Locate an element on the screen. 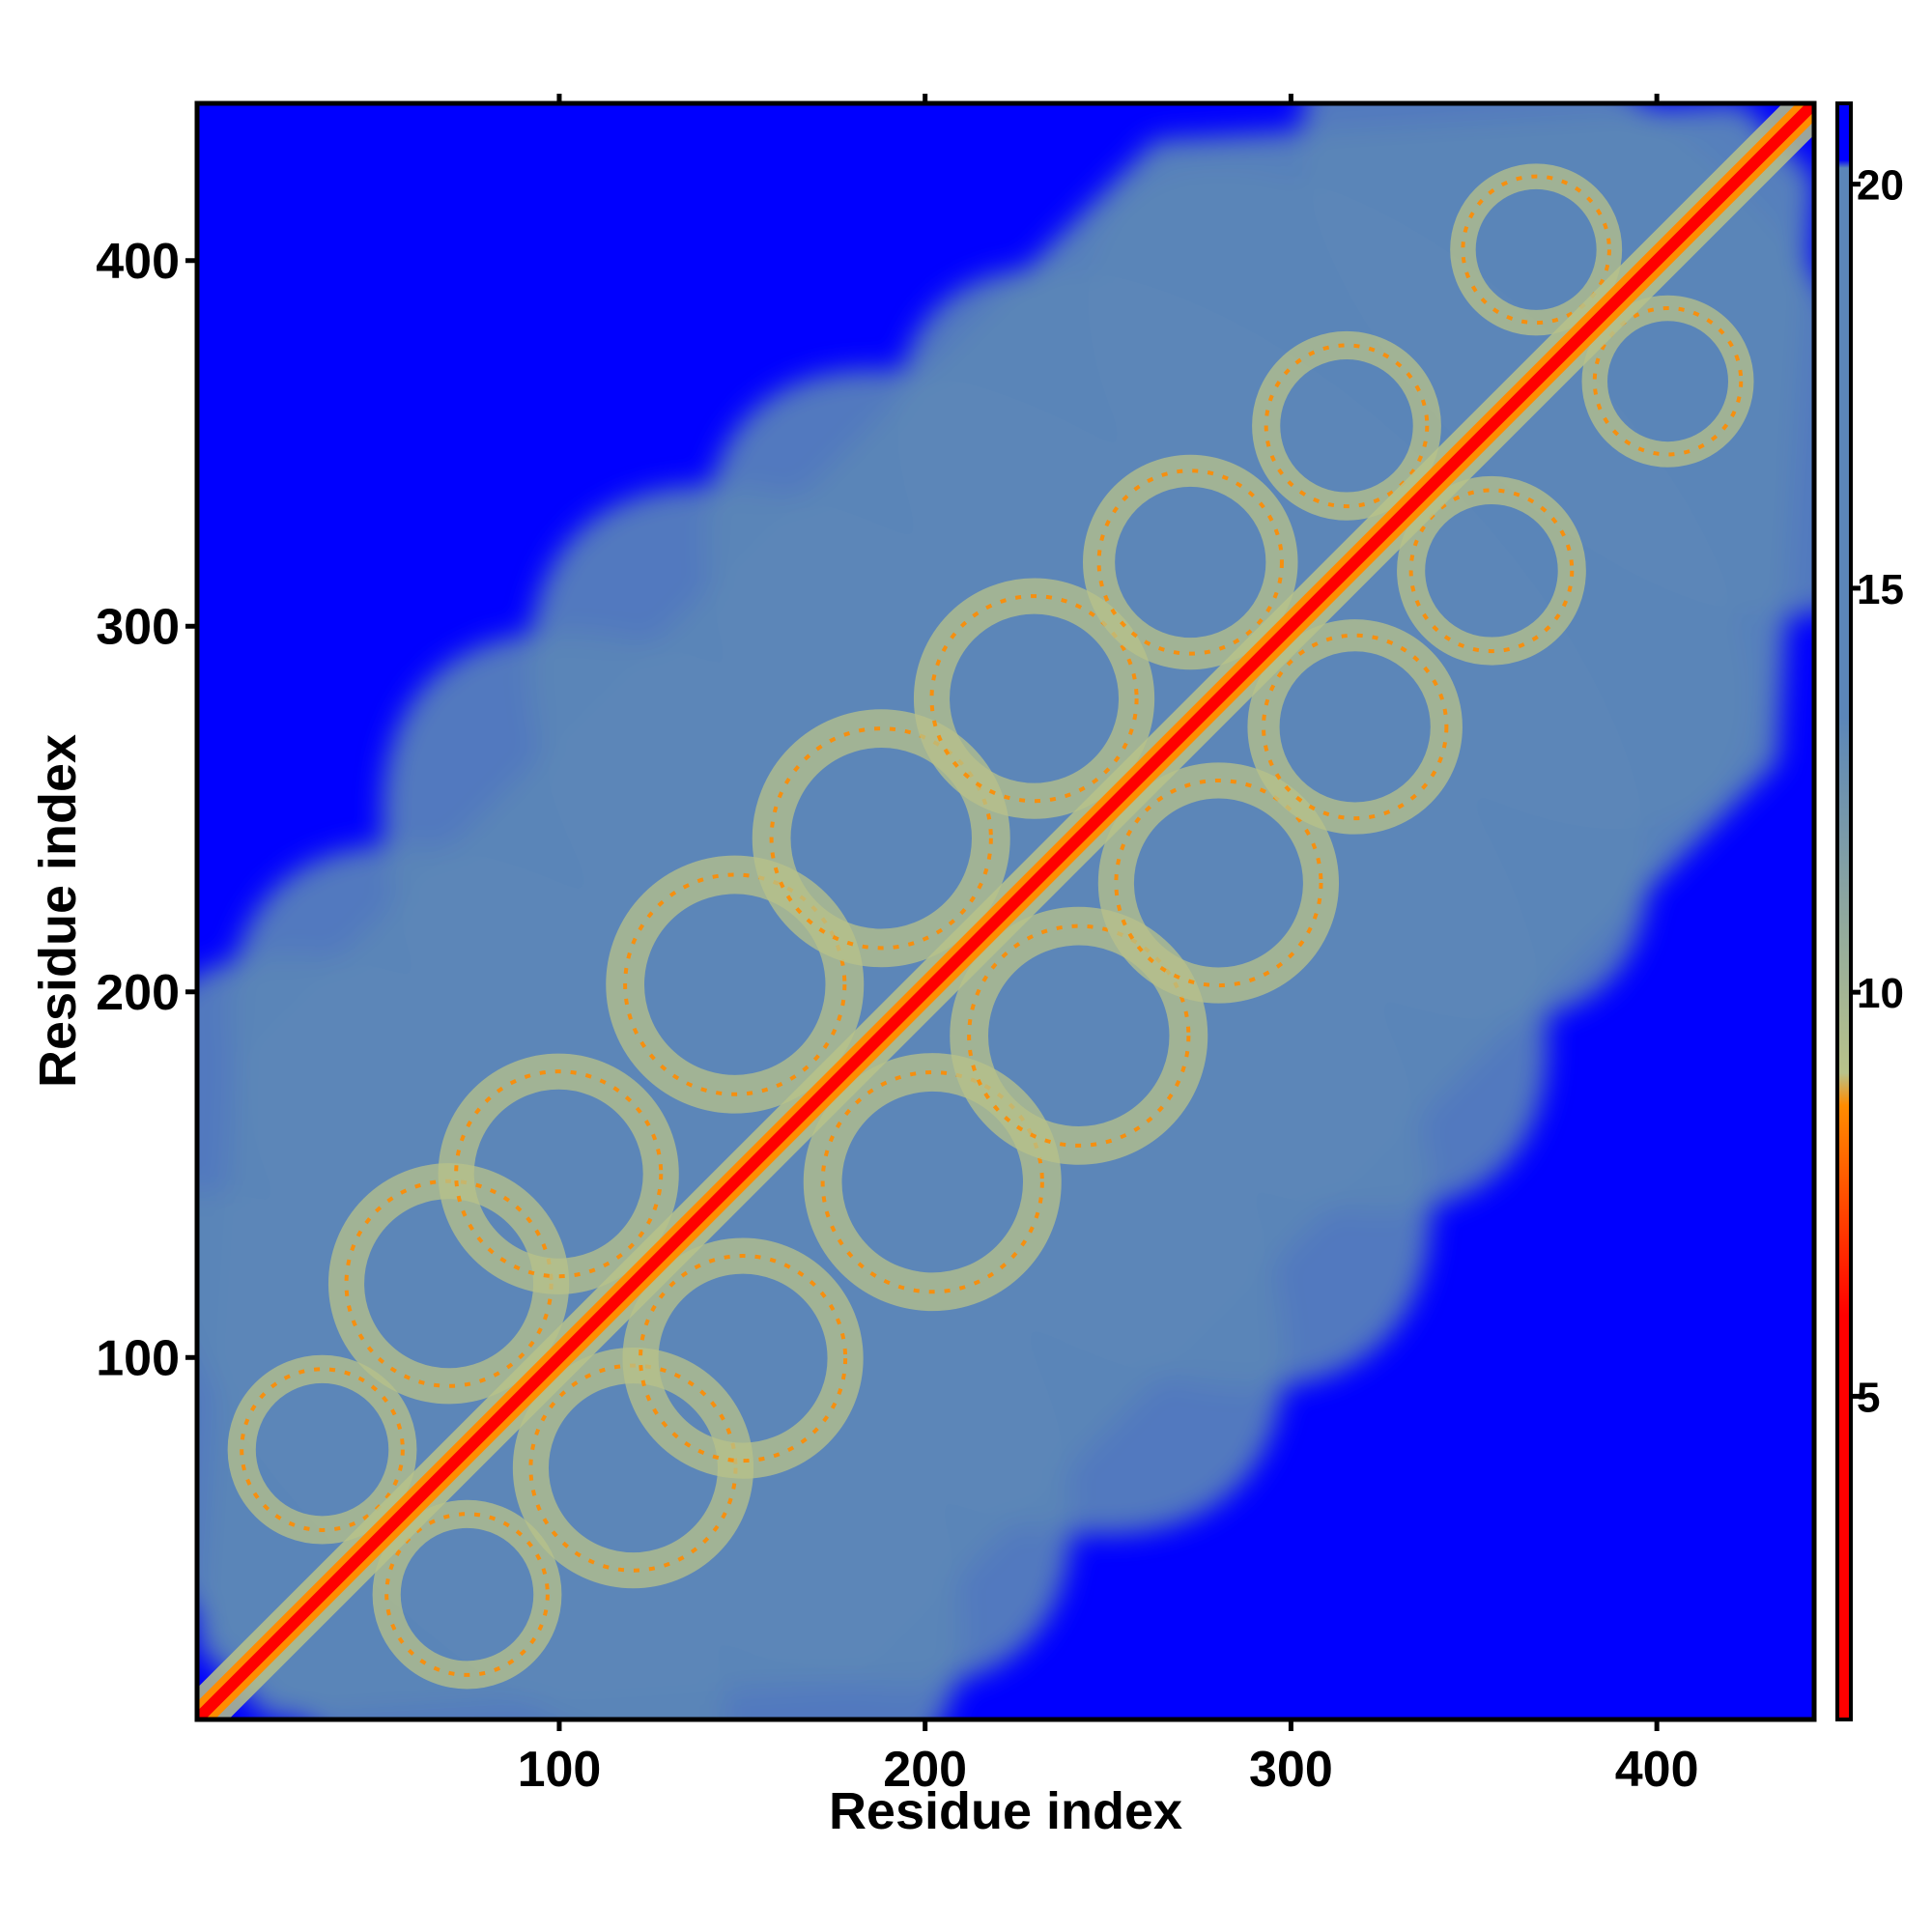  colorbar-tick-label: 20 is located at coordinates (1880, 186).